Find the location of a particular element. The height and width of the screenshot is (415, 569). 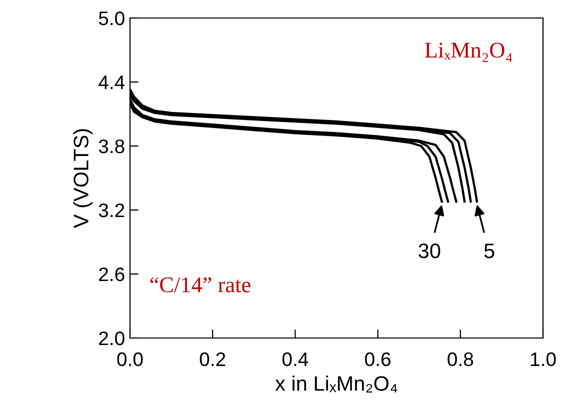

y-tick-label: 4.4 is located at coordinates (111, 83).